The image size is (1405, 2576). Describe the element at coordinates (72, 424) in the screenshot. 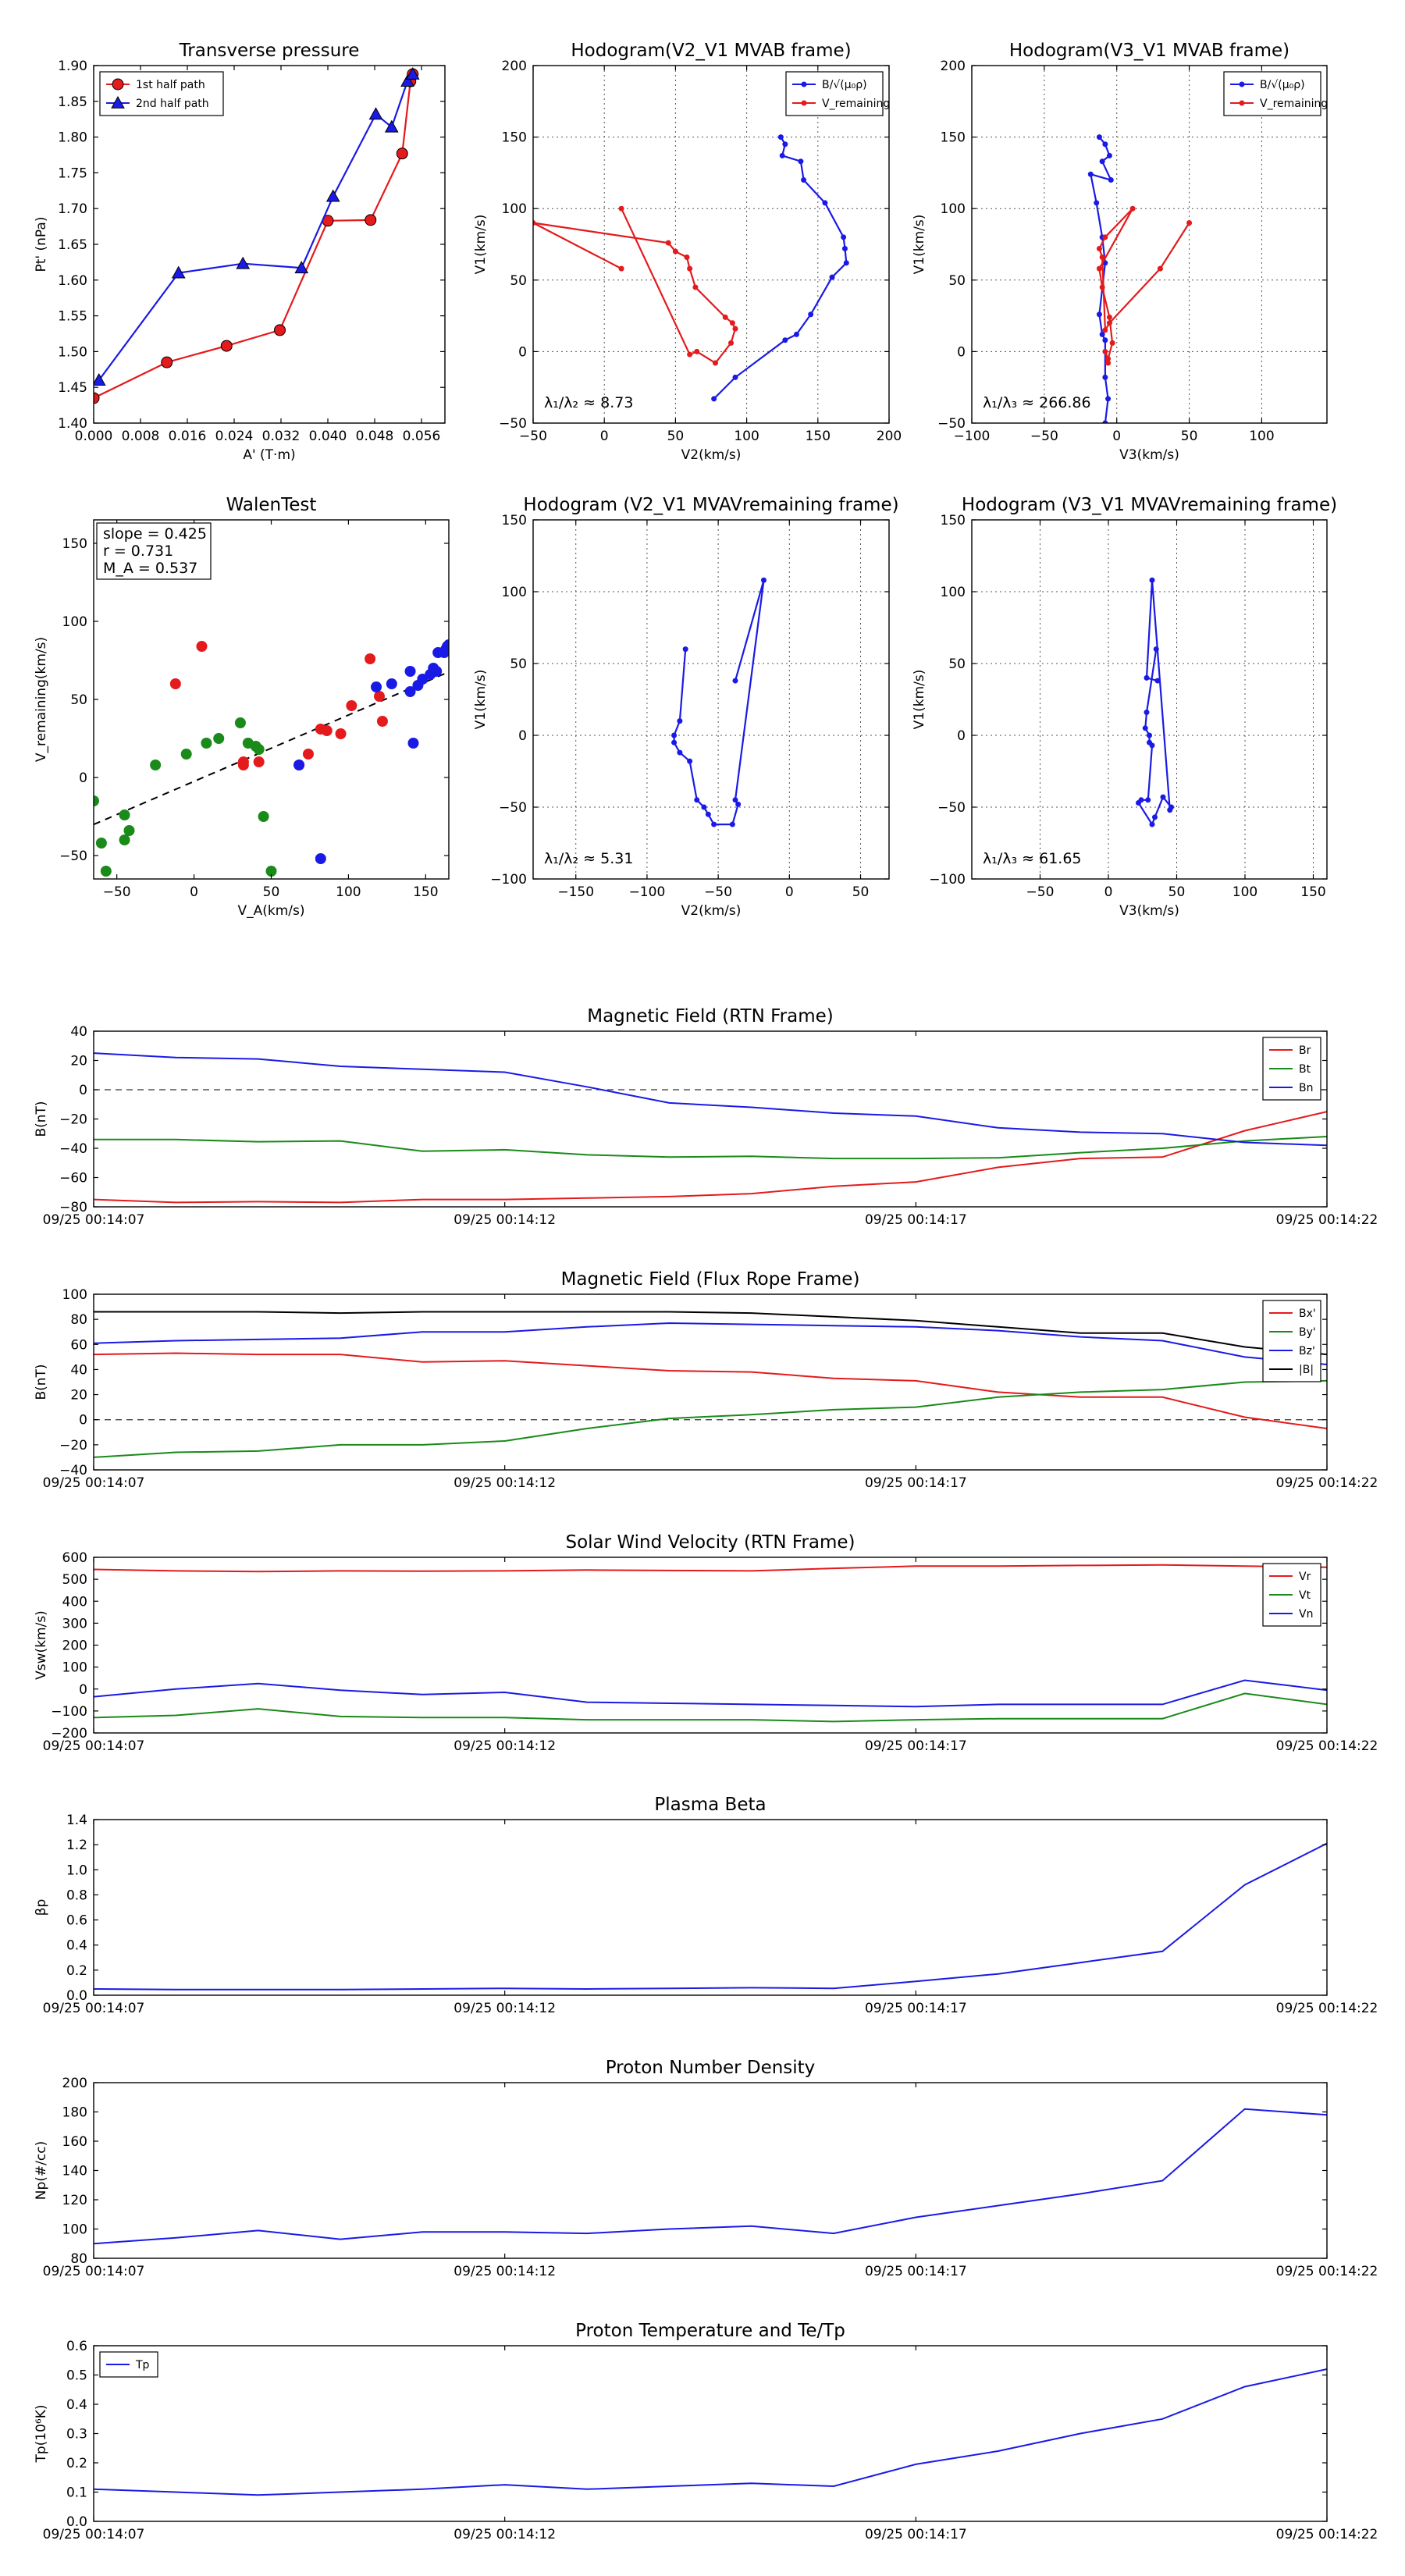

I see `y-tick-label: 1.40` at that location.